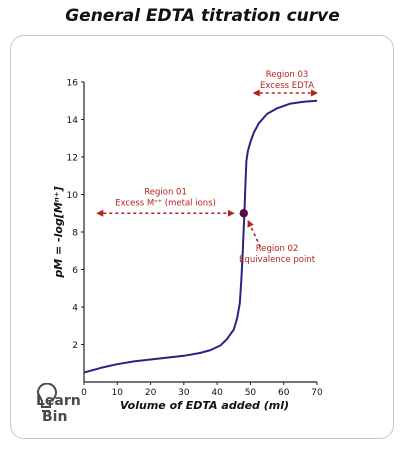 The height and width of the screenshot is (450, 405). I want to click on x-tick-label: 50, so click(251, 393).